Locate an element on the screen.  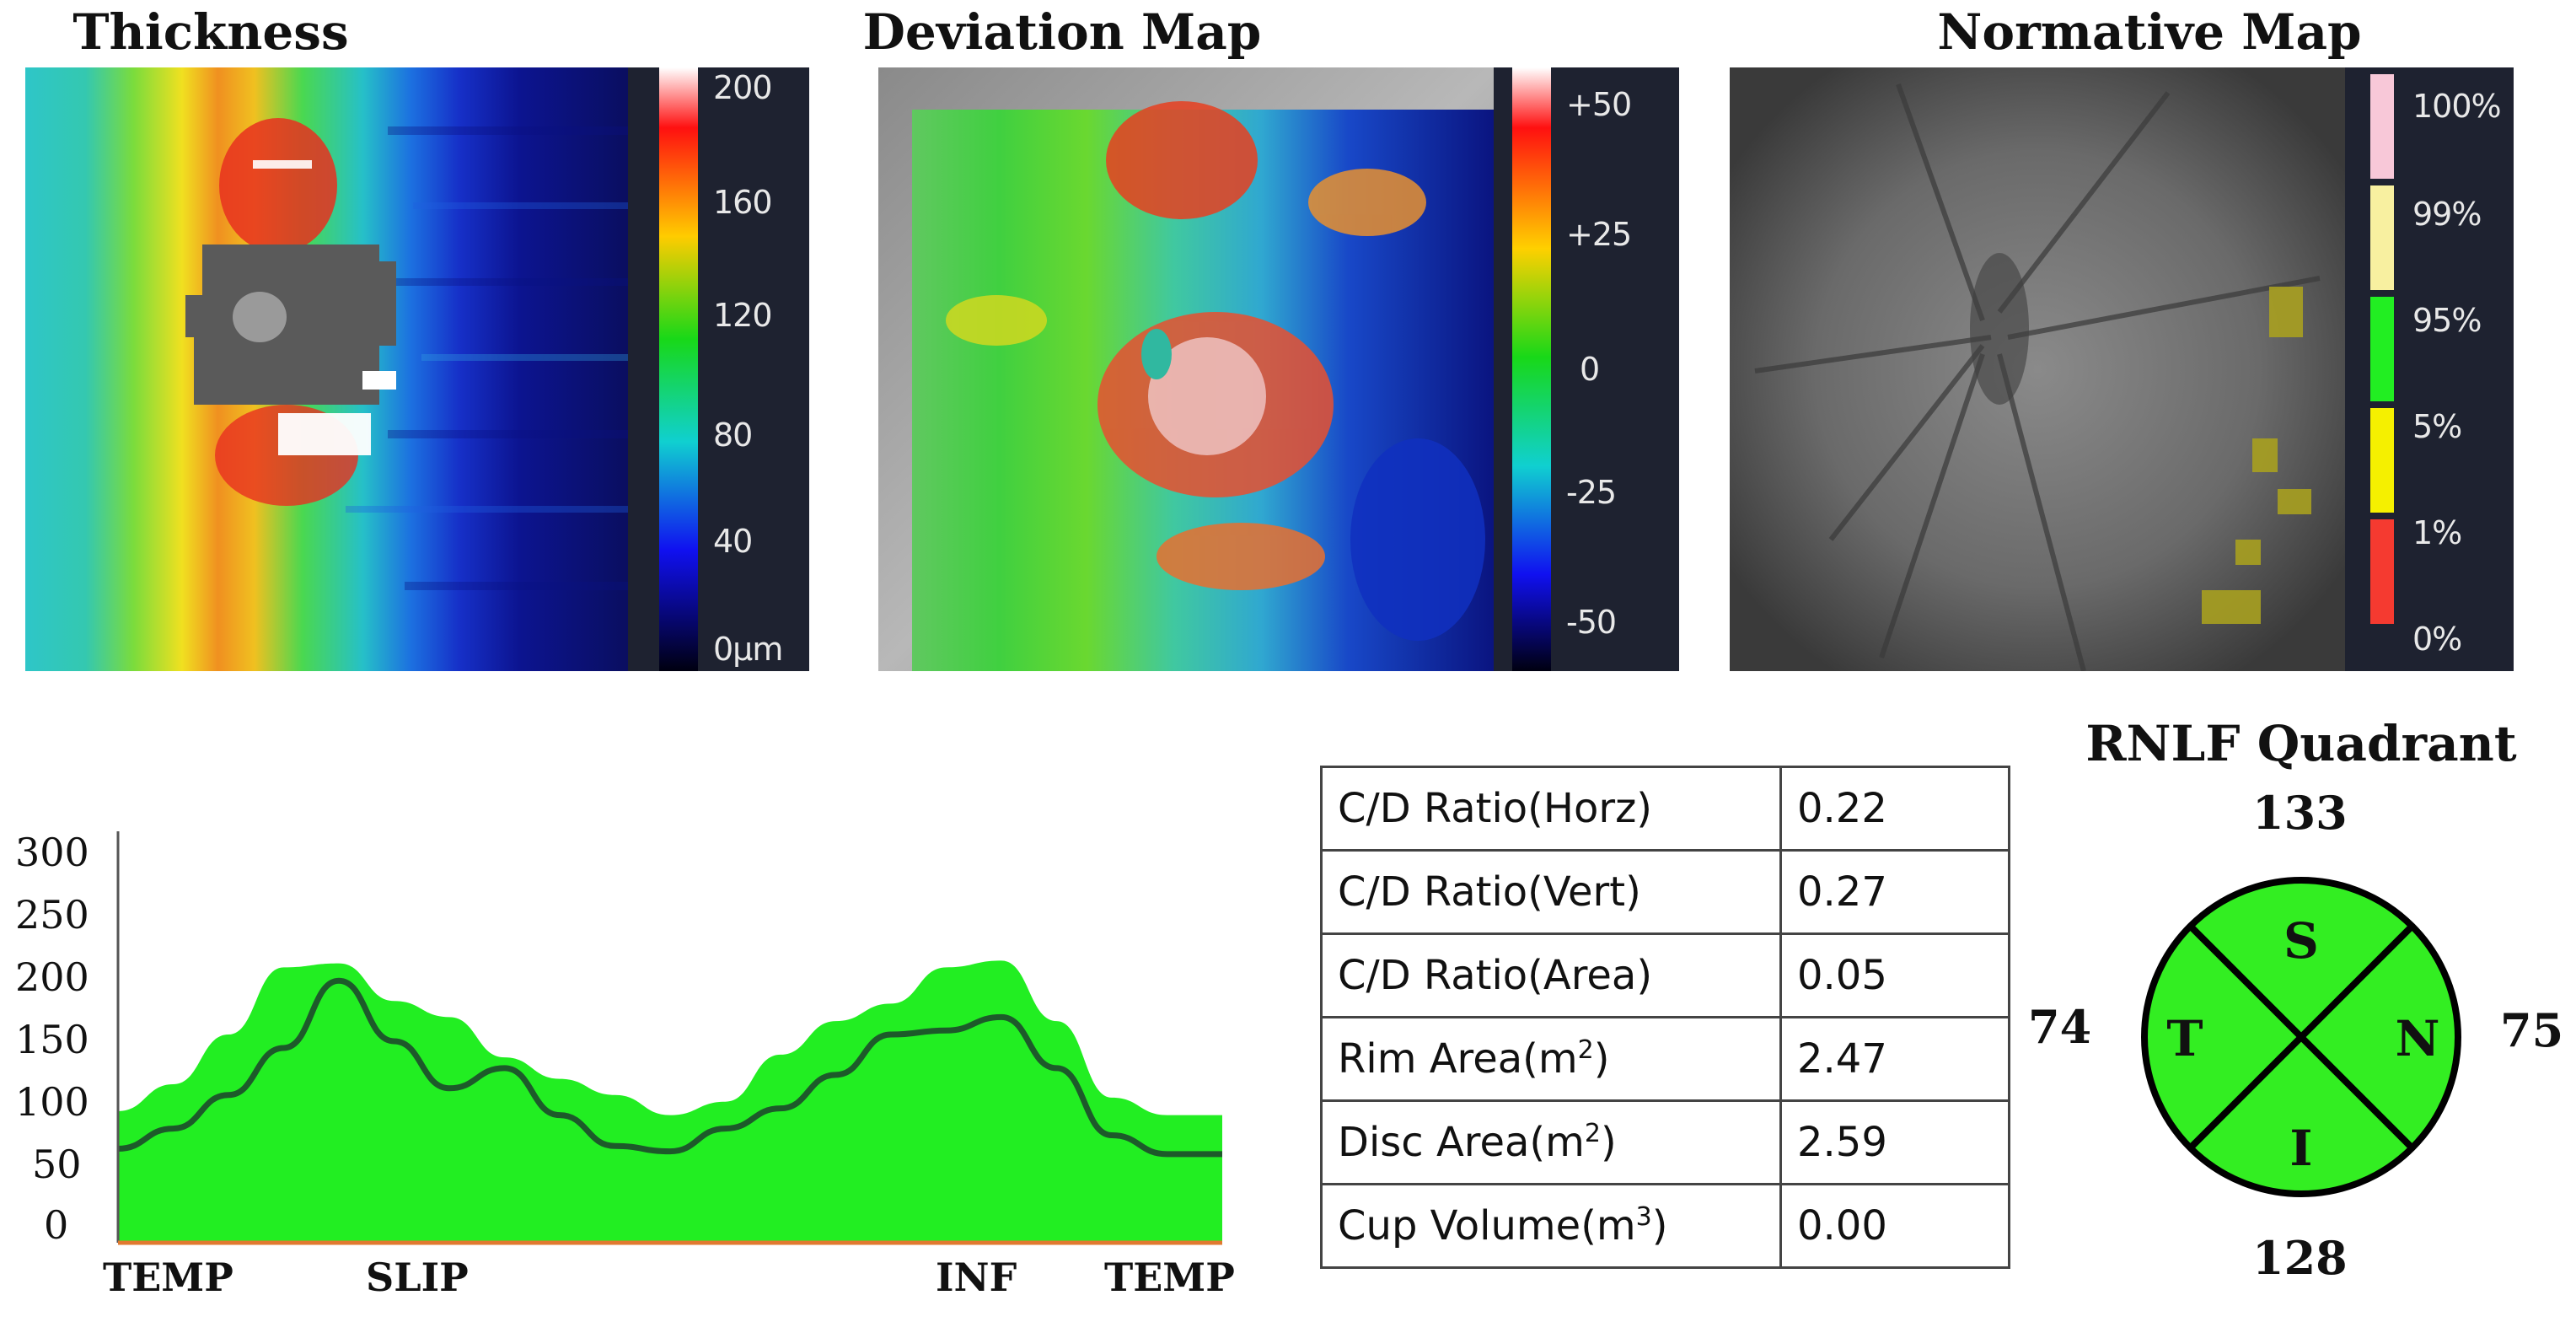
deviation-scale-plus25: +25 is located at coordinates (1599, 235).